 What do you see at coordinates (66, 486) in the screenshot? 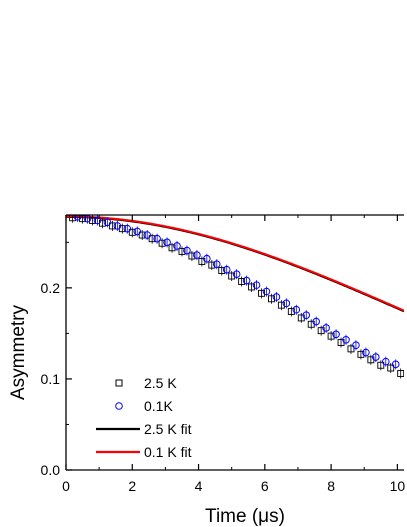
I see `x-tick-label: 0` at bounding box center [66, 486].